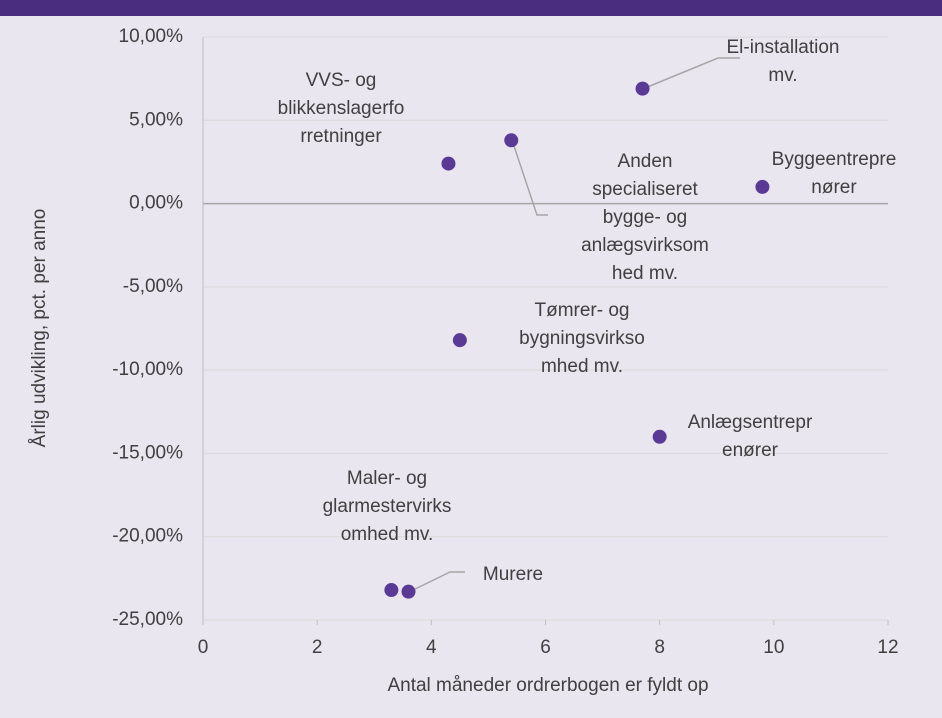  What do you see at coordinates (147, 536) in the screenshot?
I see `y-tick-label: -20,00%` at bounding box center [147, 536].